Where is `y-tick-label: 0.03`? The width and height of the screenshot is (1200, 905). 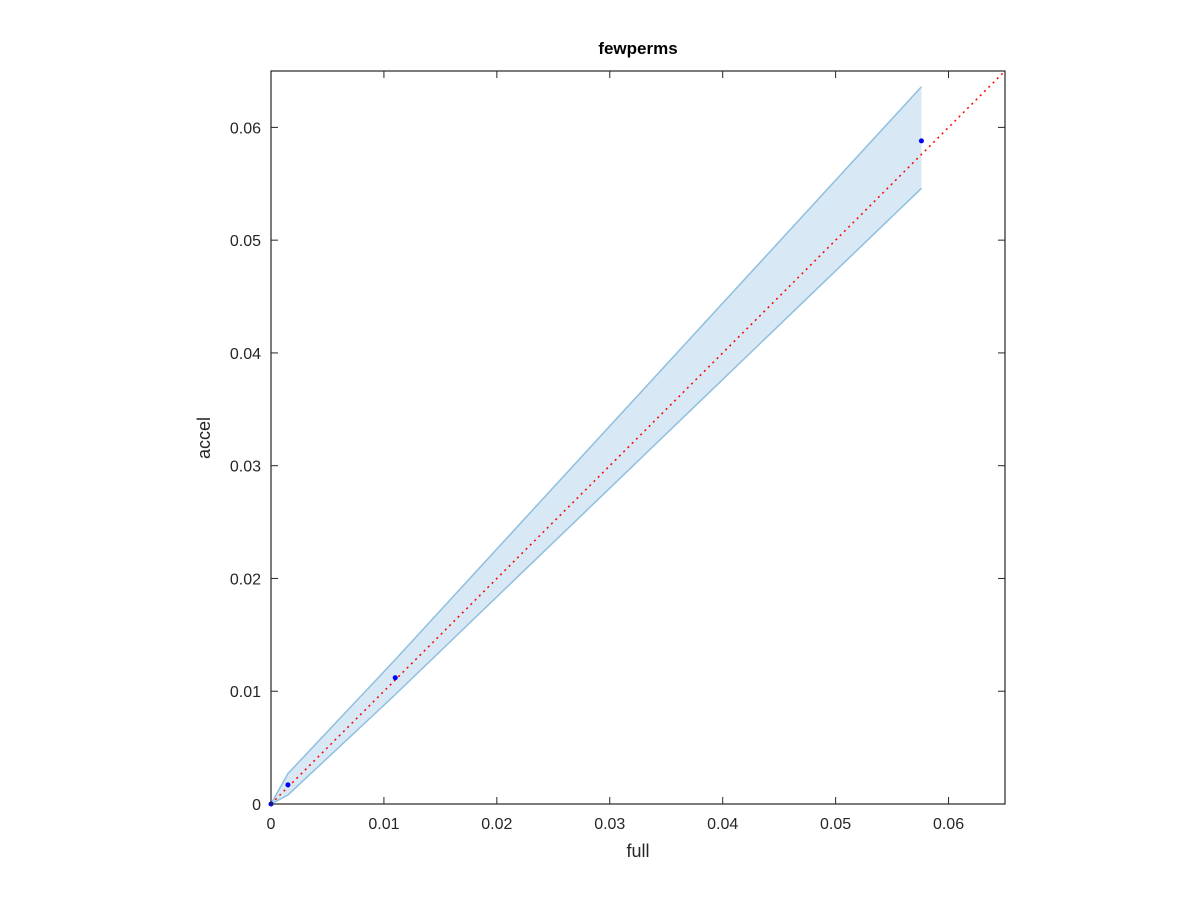 y-tick-label: 0.03 is located at coordinates (245, 467).